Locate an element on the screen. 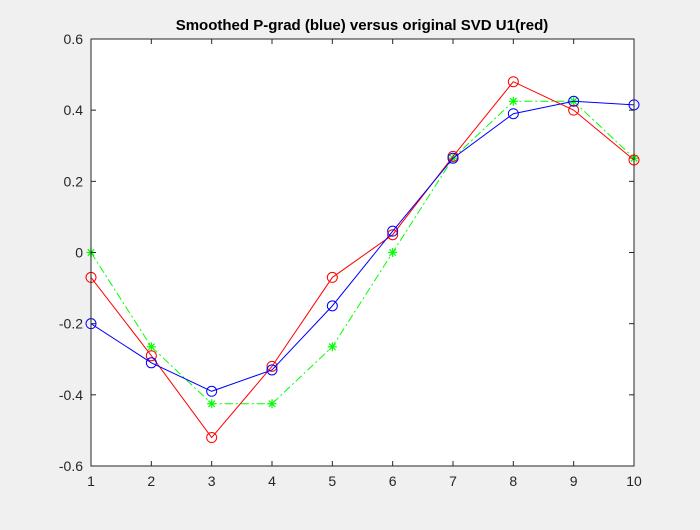  y-tick-label: 0.6 is located at coordinates (74, 39).